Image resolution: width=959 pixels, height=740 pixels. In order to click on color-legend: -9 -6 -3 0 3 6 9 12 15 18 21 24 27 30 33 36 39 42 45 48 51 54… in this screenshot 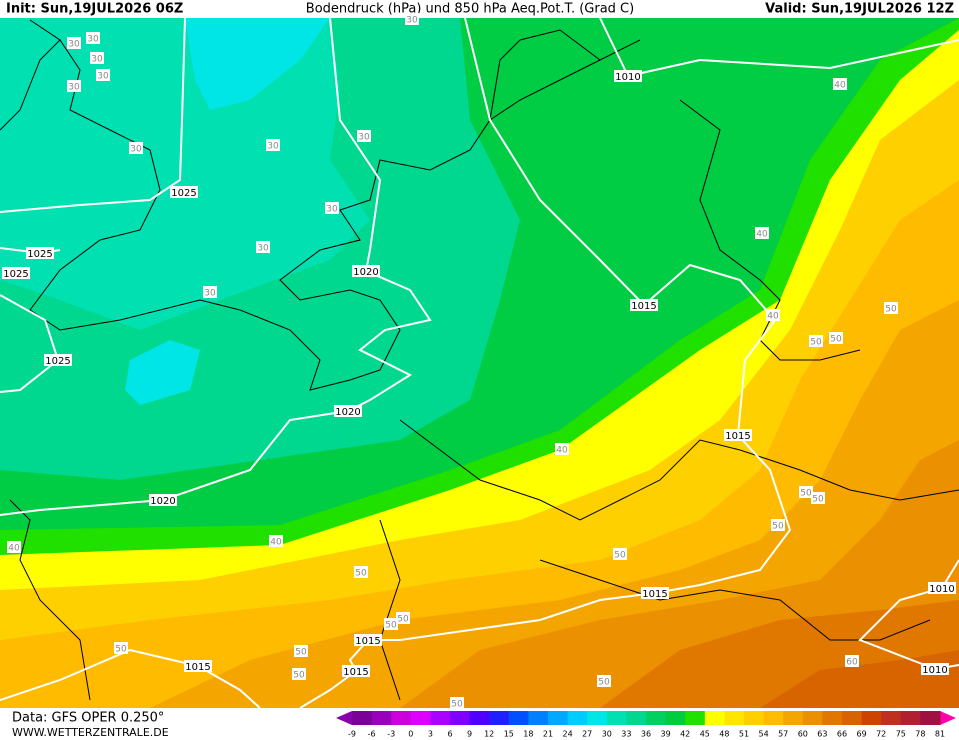, I will do `click(646, 725)`.